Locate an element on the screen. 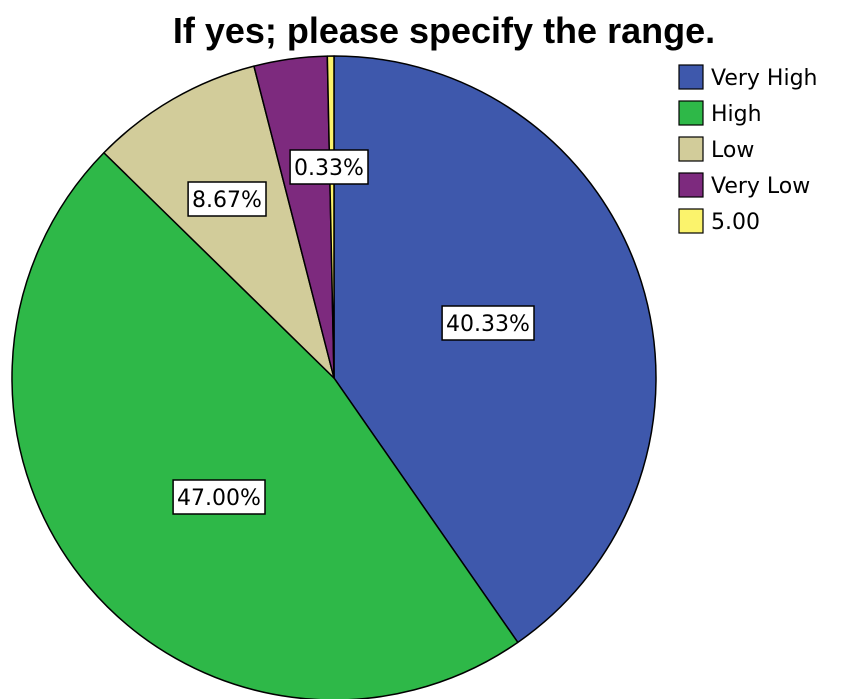 The image size is (842, 699). data-label-5-00: 0.33% is located at coordinates (329, 167).